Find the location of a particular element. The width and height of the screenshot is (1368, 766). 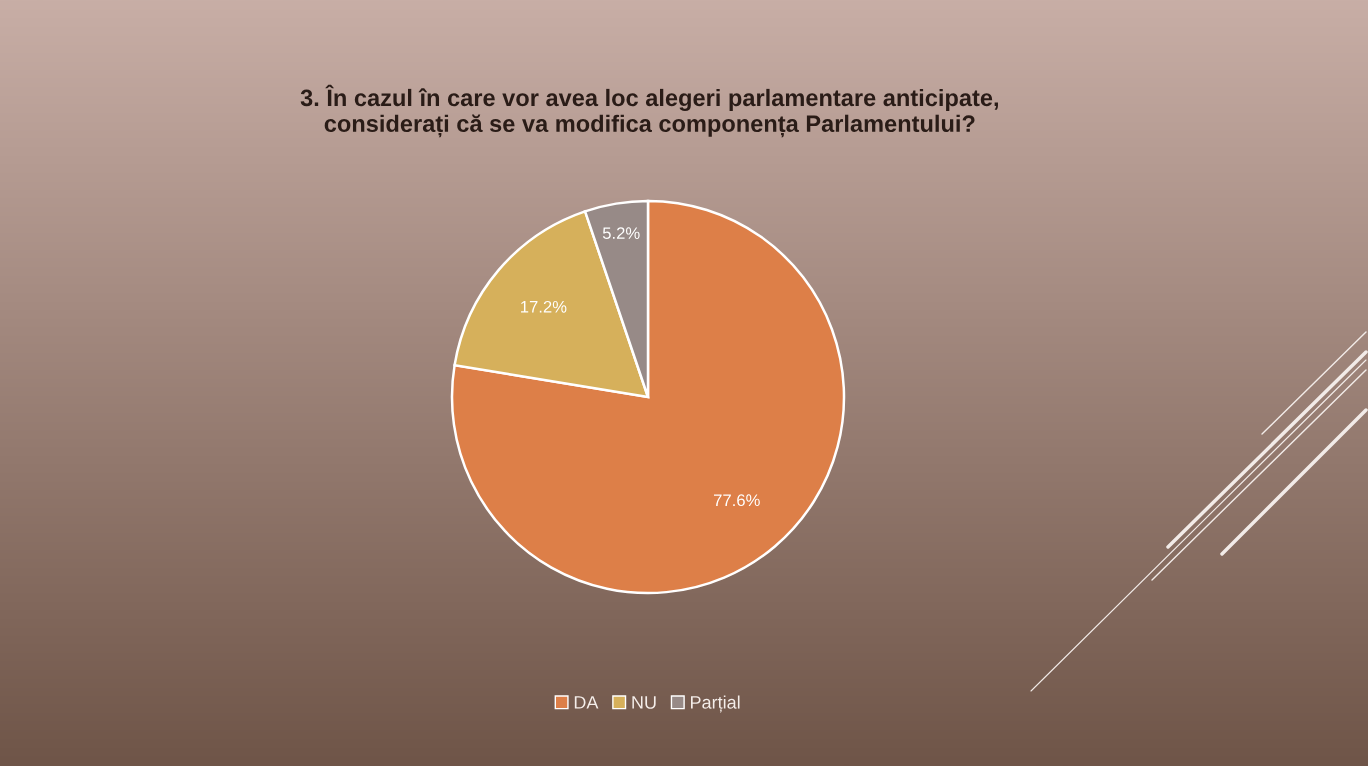

legend-label: NU is located at coordinates (644, 702).